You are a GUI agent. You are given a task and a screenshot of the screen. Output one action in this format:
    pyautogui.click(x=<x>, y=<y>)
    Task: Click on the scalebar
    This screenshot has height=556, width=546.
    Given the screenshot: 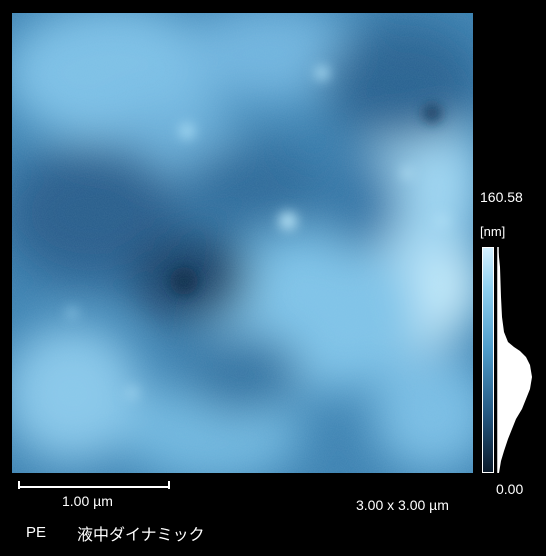 What is the action you would take?
    pyautogui.click(x=94, y=487)
    